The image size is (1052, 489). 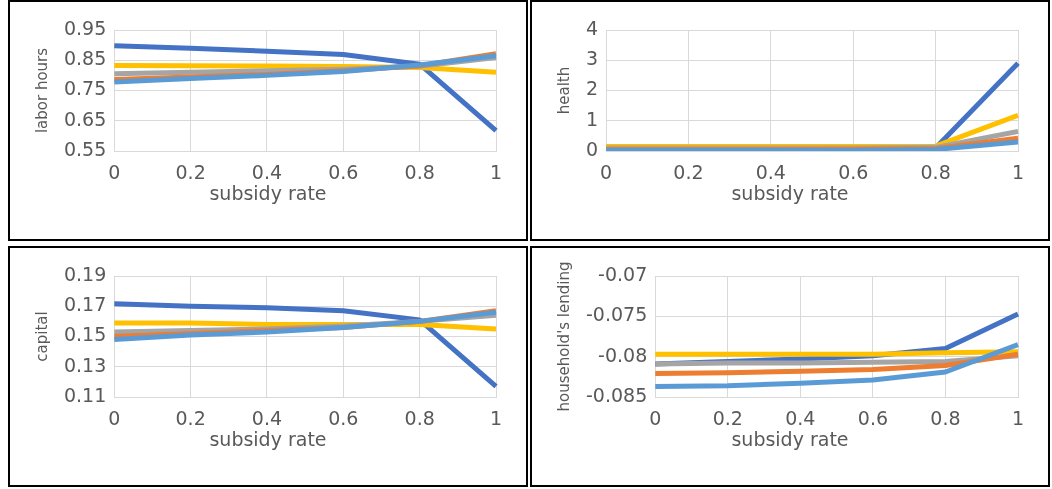 What do you see at coordinates (592, 58) in the screenshot?
I see `y-tick-label: 3` at bounding box center [592, 58].